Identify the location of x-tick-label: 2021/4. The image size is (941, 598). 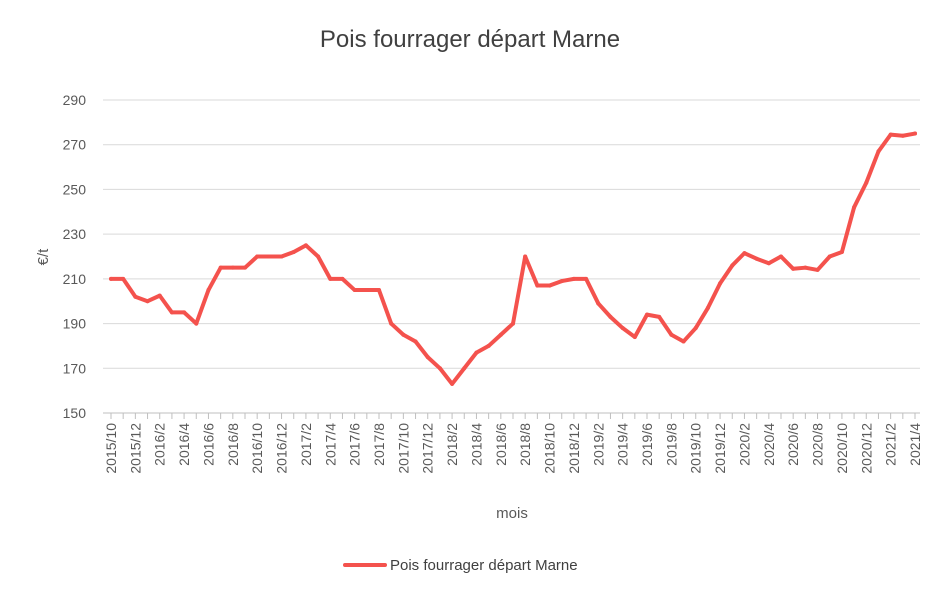
(915, 444).